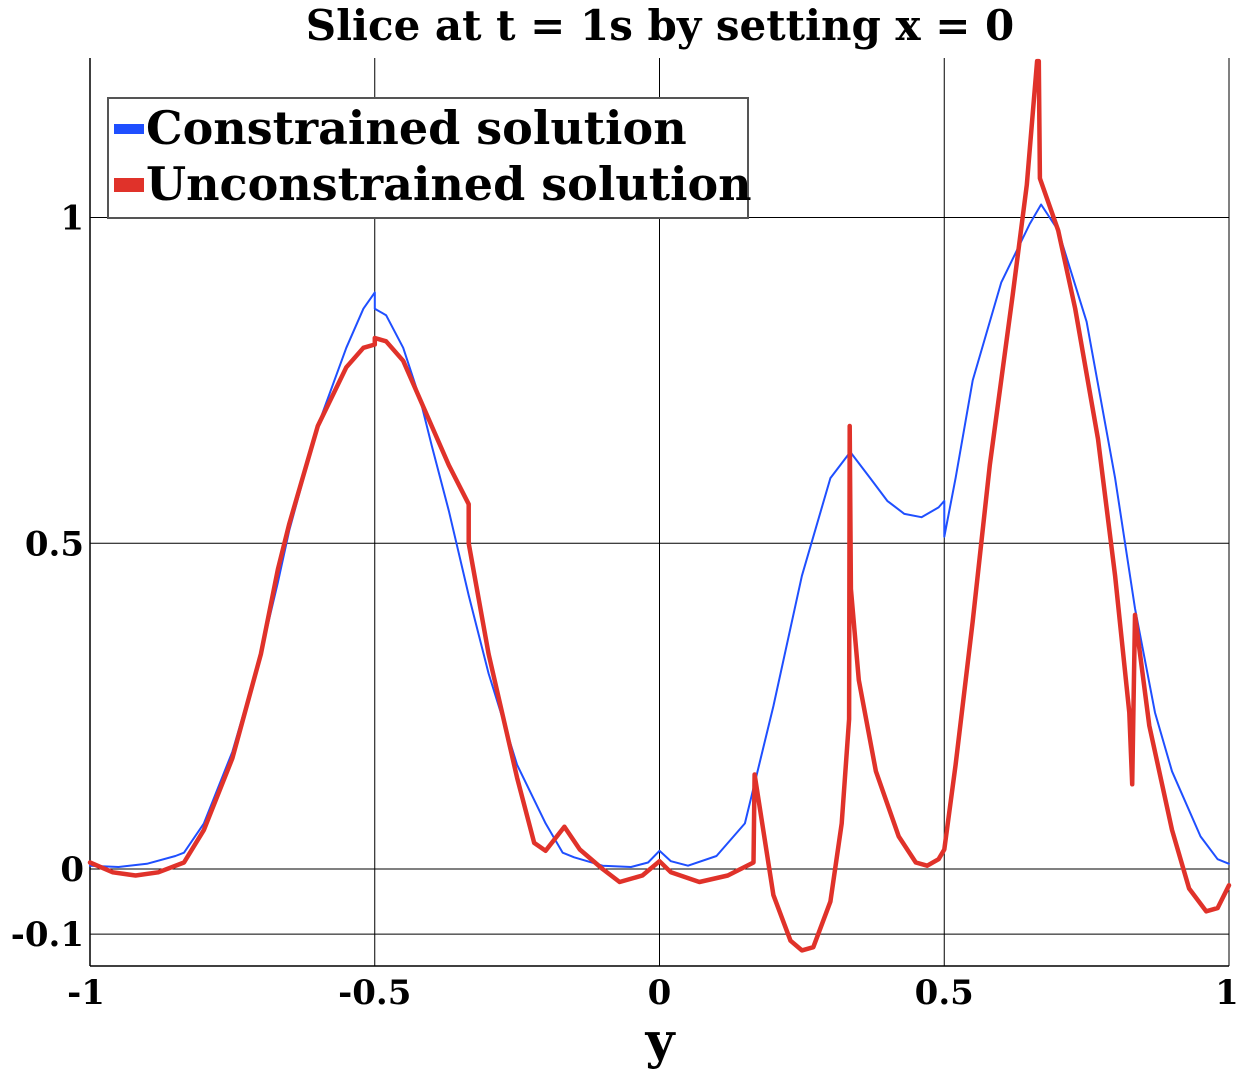 The width and height of the screenshot is (1242, 1074). I want to click on chart-title: Slice at t = 1s by setting x = 0, so click(660, 25).